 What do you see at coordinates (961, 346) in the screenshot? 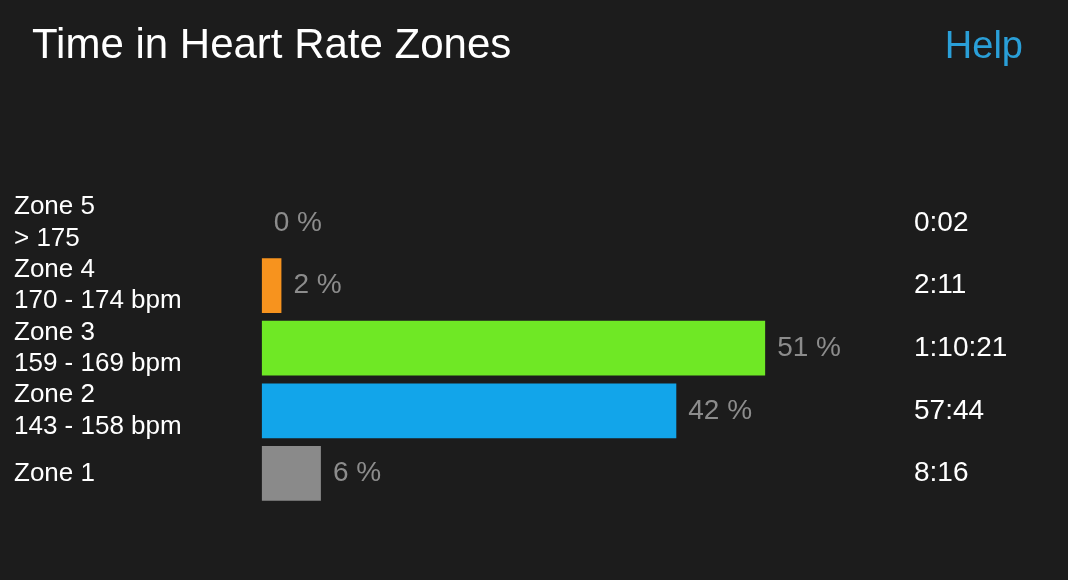
I see `text: 1:10:21` at bounding box center [961, 346].